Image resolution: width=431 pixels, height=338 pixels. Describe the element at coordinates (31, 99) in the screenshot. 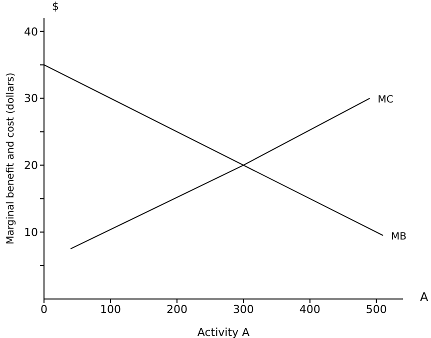

I see `y-tick-label: 30` at that location.